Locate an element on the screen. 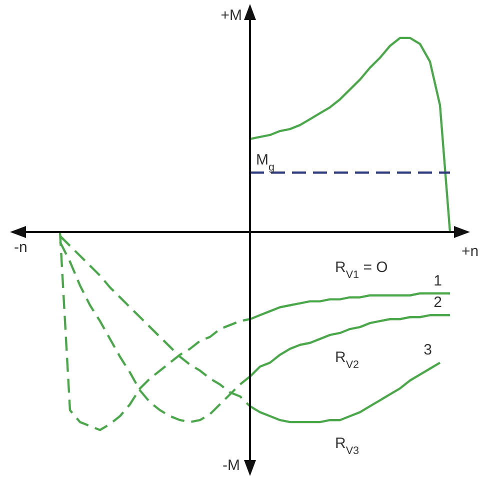  series-label: 1 is located at coordinates (438, 281).